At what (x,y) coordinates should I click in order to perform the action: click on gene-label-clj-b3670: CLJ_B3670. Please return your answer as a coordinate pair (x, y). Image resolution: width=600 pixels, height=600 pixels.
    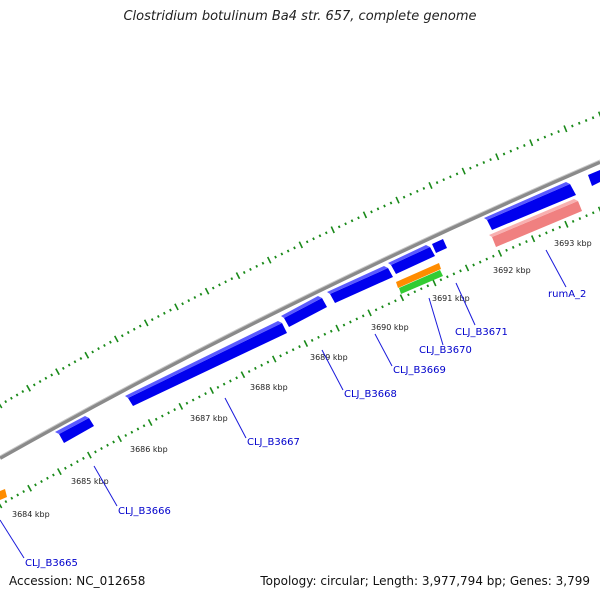
    Looking at the image, I should click on (445, 350).